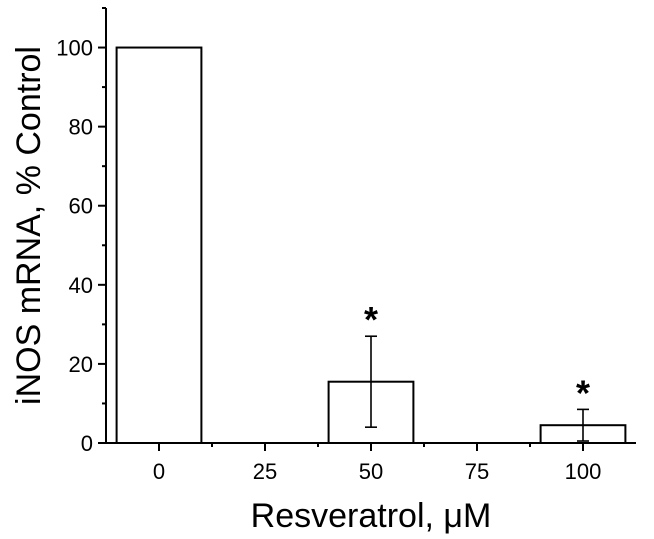 This screenshot has height=539, width=654. What do you see at coordinates (87, 443) in the screenshot?
I see `y-tick-label: 0` at bounding box center [87, 443].